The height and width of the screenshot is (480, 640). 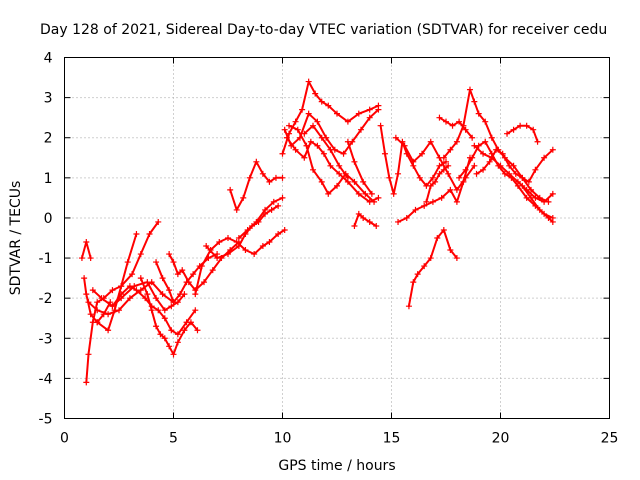 I want to click on y-axis-label: SDTVAR / TECUs, so click(x=16, y=238).